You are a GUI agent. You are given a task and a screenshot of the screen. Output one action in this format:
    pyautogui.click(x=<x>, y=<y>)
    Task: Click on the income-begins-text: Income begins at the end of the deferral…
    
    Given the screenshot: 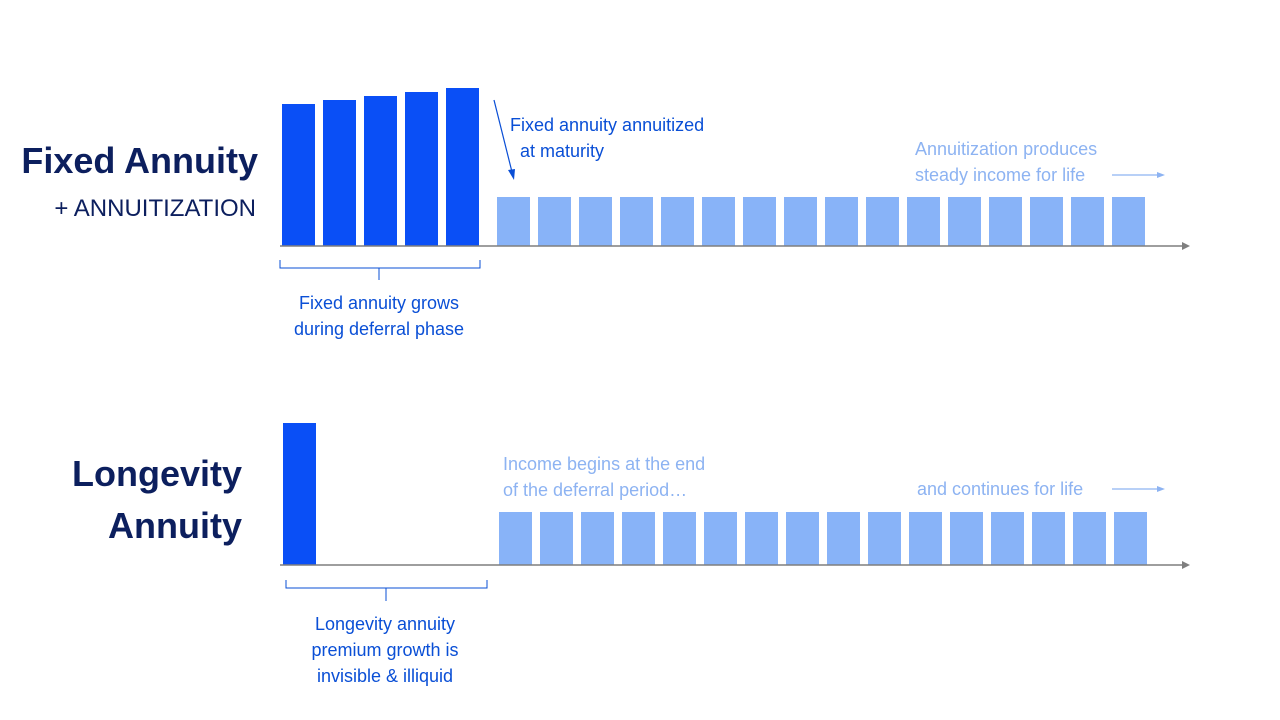 What is the action you would take?
    pyautogui.click(x=604, y=477)
    